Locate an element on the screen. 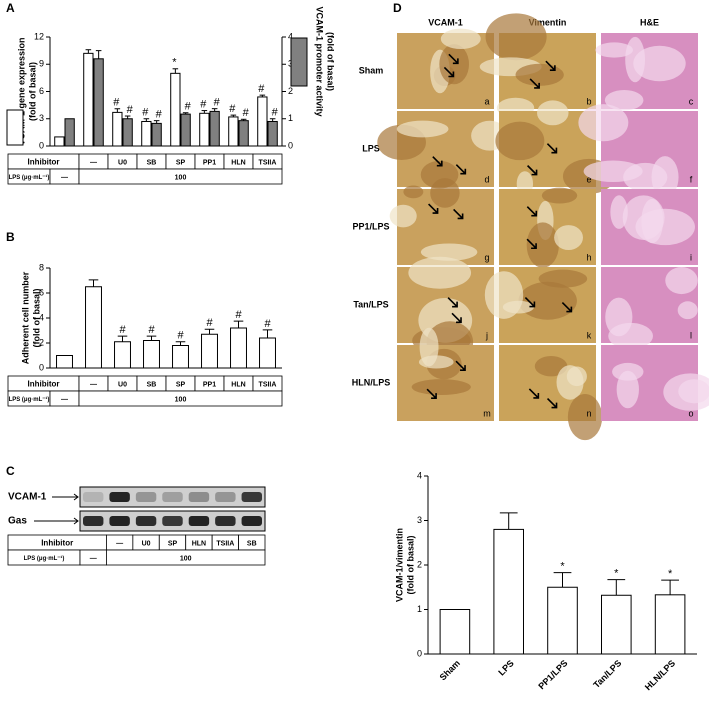 The height and width of the screenshot is (705, 709). y-tick-label: 2 is located at coordinates (41, 342).